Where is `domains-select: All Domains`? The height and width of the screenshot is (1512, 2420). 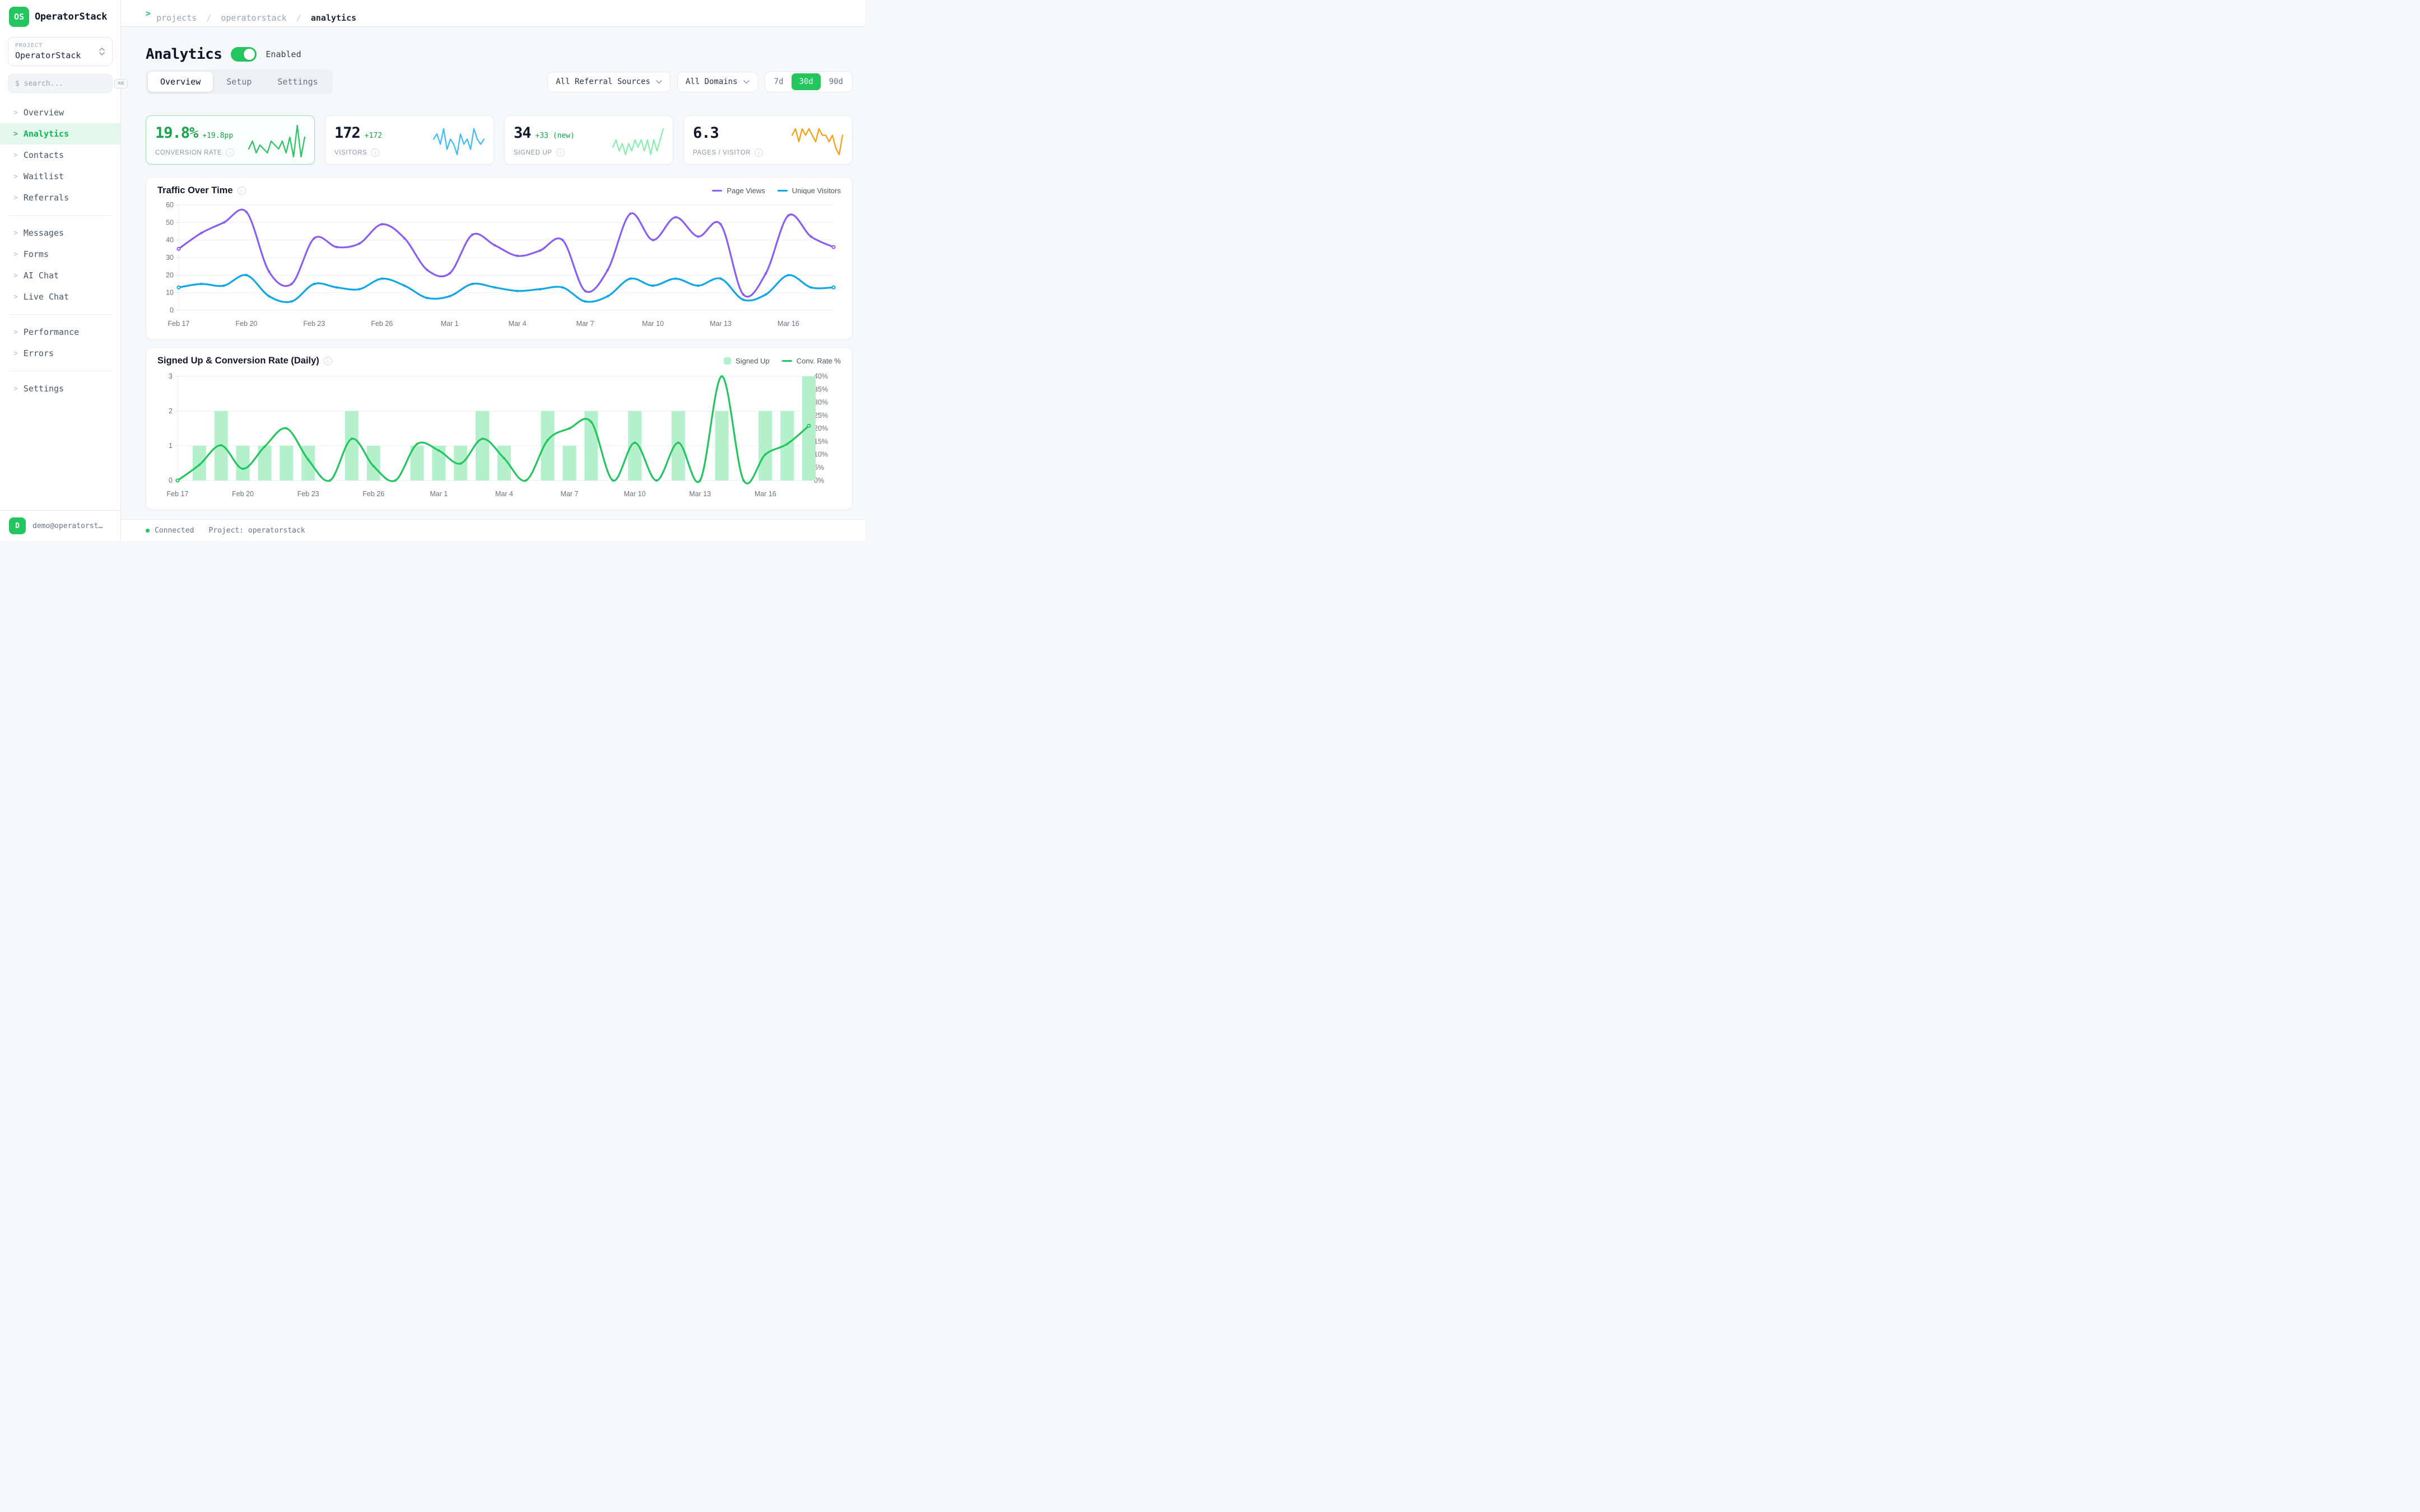 domains-select: All Domains is located at coordinates (718, 82).